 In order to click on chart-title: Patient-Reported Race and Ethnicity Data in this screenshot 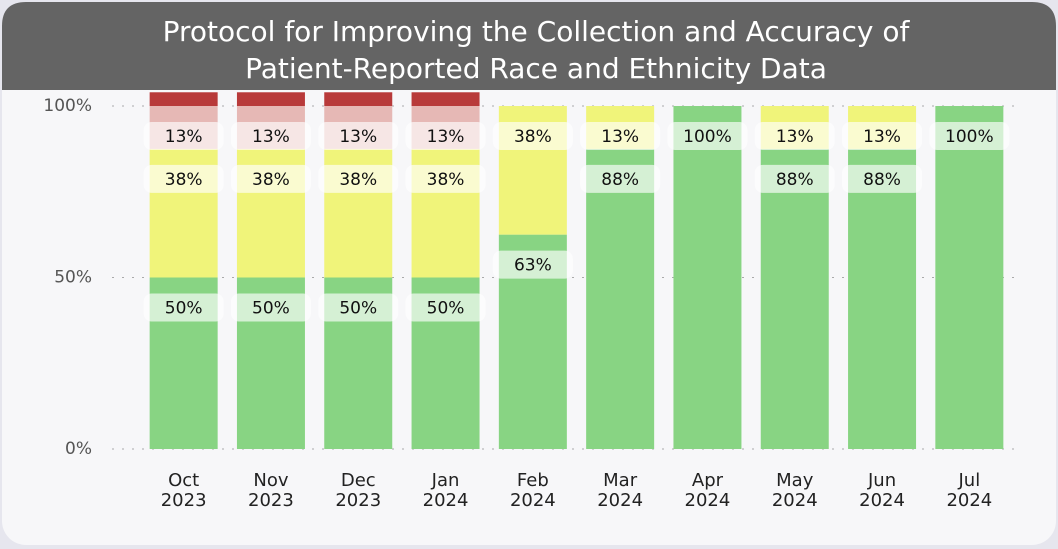, I will do `click(536, 68)`.